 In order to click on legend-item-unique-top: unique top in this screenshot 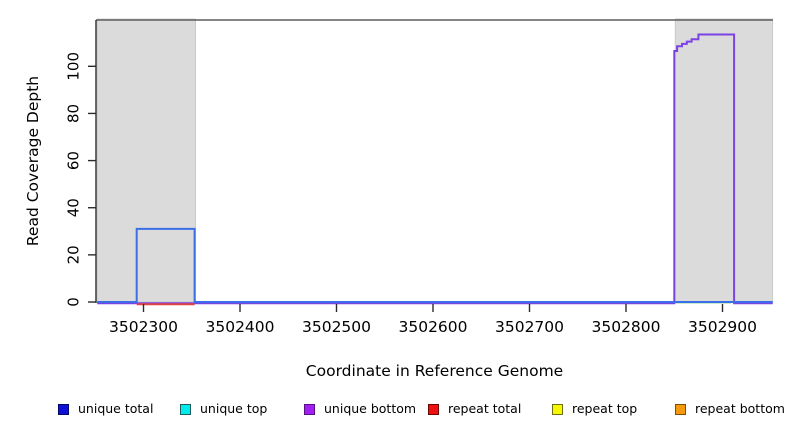, I will do `click(223, 409)`.